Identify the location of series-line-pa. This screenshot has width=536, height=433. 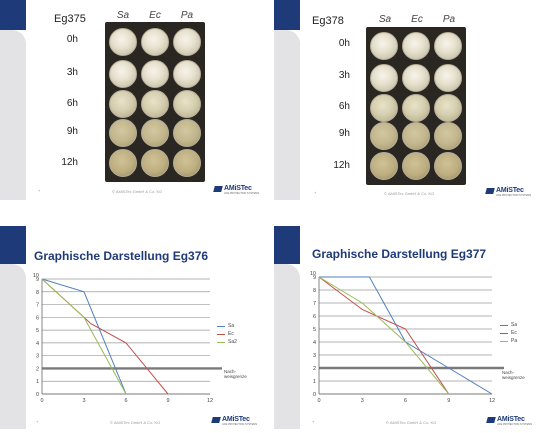
(384, 335).